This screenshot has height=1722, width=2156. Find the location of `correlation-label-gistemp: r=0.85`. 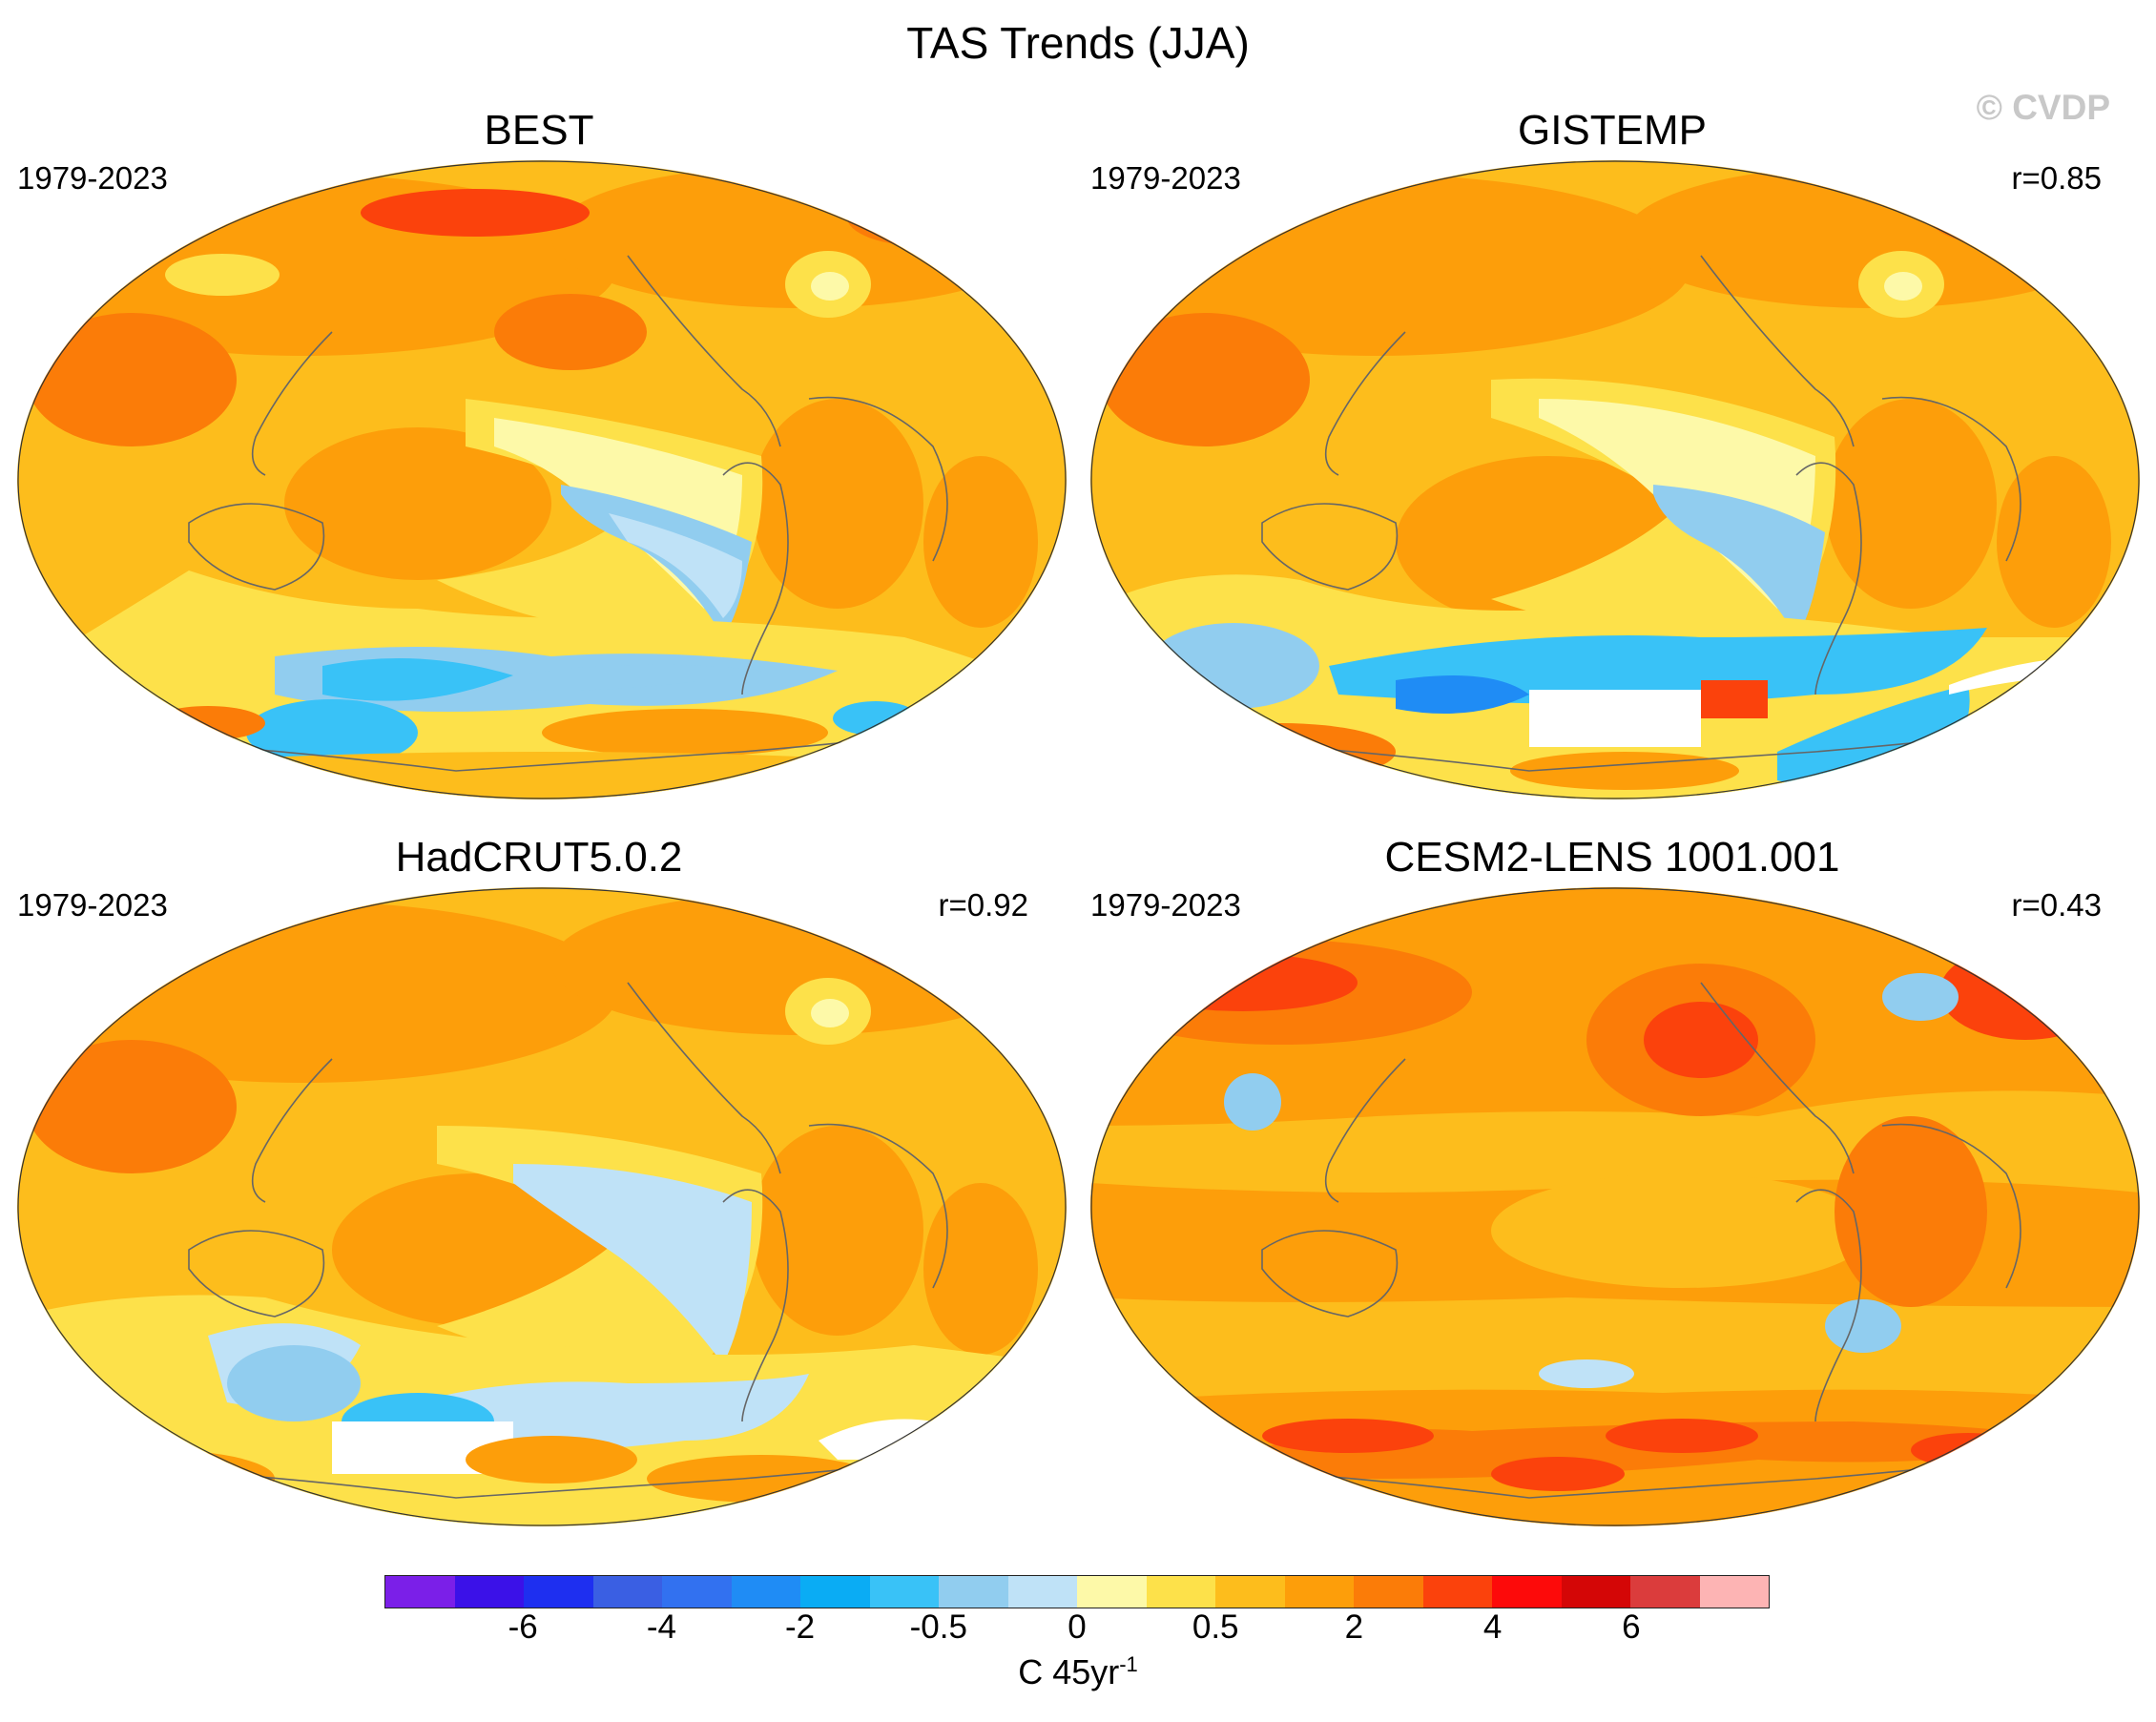

correlation-label-gistemp: r=0.85 is located at coordinates (2057, 178).